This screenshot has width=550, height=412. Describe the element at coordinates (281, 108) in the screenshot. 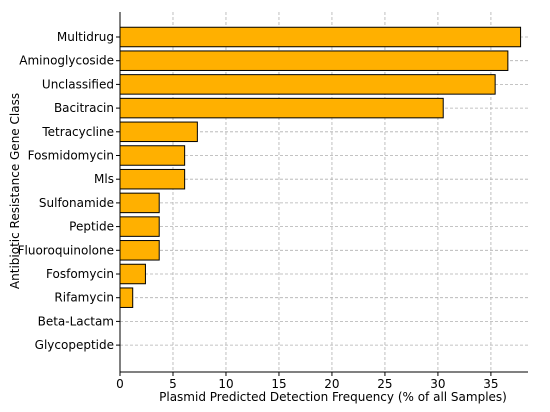

I see `bar-bacitracin` at that location.